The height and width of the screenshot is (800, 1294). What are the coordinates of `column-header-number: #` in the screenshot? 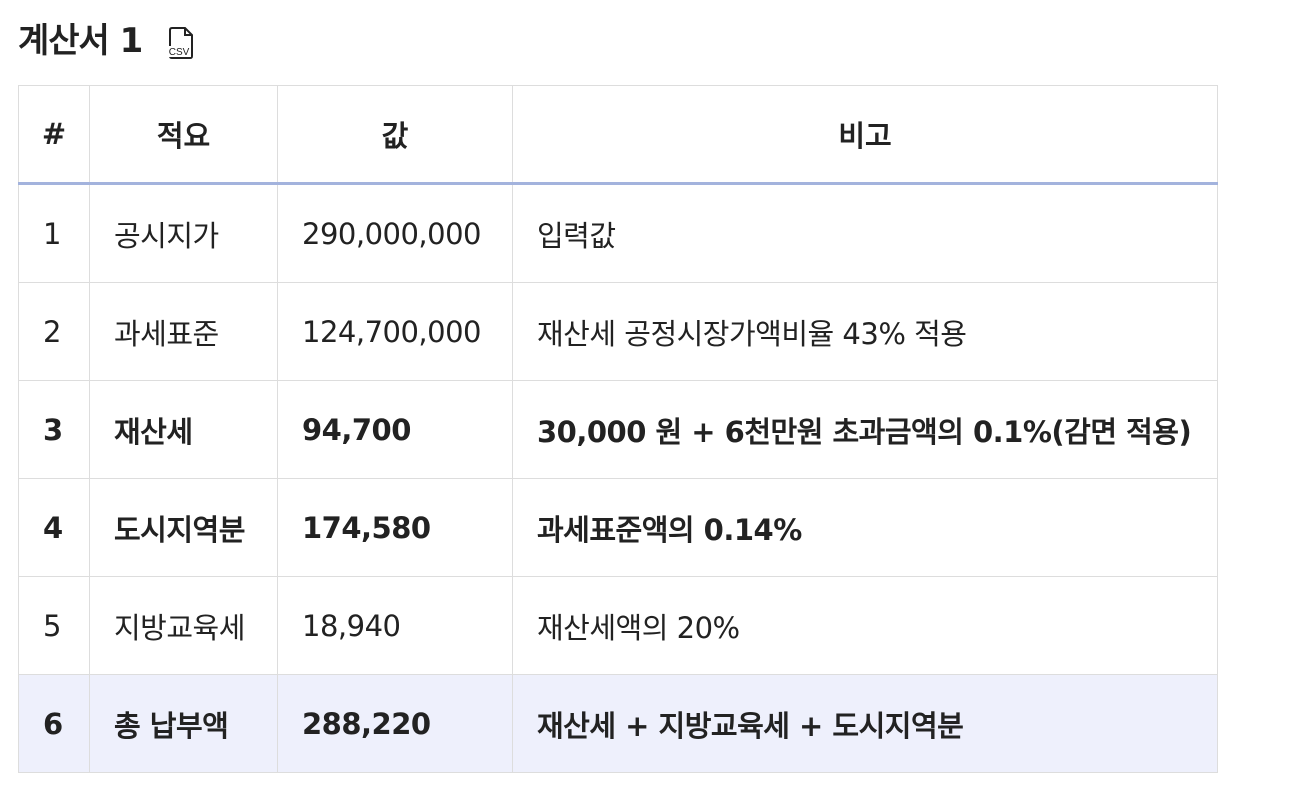 It's located at (54, 135).